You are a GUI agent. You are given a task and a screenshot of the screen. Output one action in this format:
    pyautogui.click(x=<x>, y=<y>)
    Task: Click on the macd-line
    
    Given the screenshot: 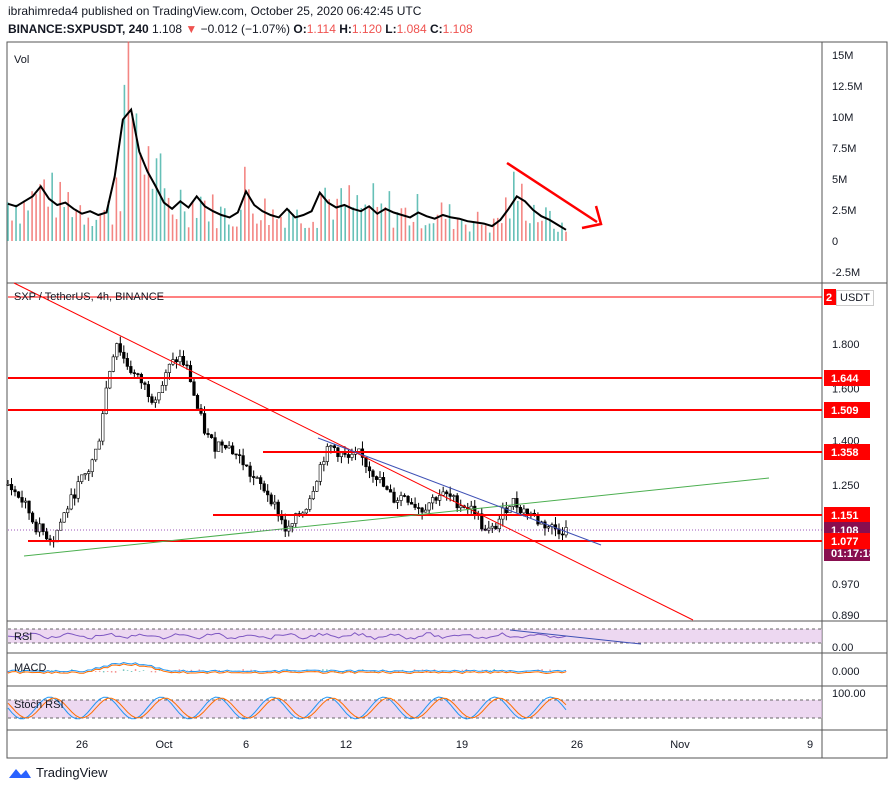 What is the action you would take?
    pyautogui.click(x=287, y=667)
    